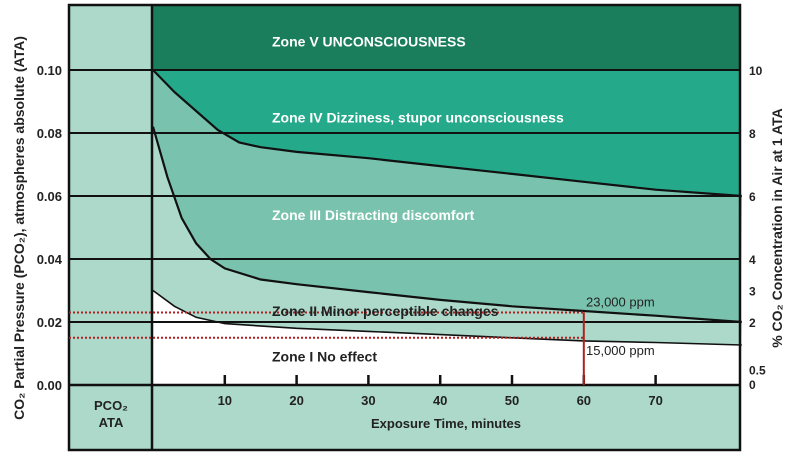  What do you see at coordinates (324, 357) in the screenshot?
I see `zone-label: Zone I No effect` at bounding box center [324, 357].